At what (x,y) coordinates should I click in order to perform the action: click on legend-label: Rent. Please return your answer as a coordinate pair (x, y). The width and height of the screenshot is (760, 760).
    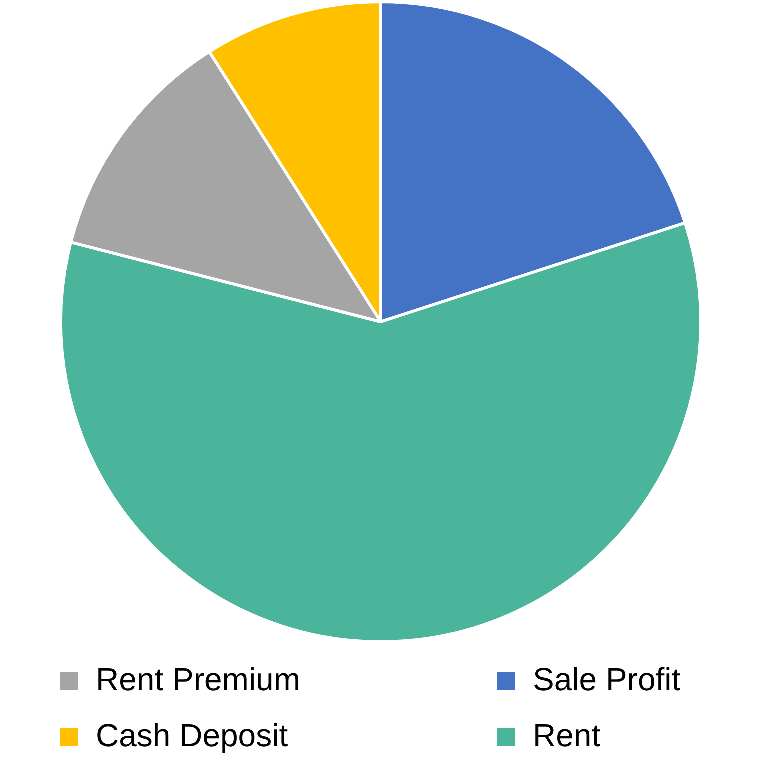
    Looking at the image, I should click on (567, 735).